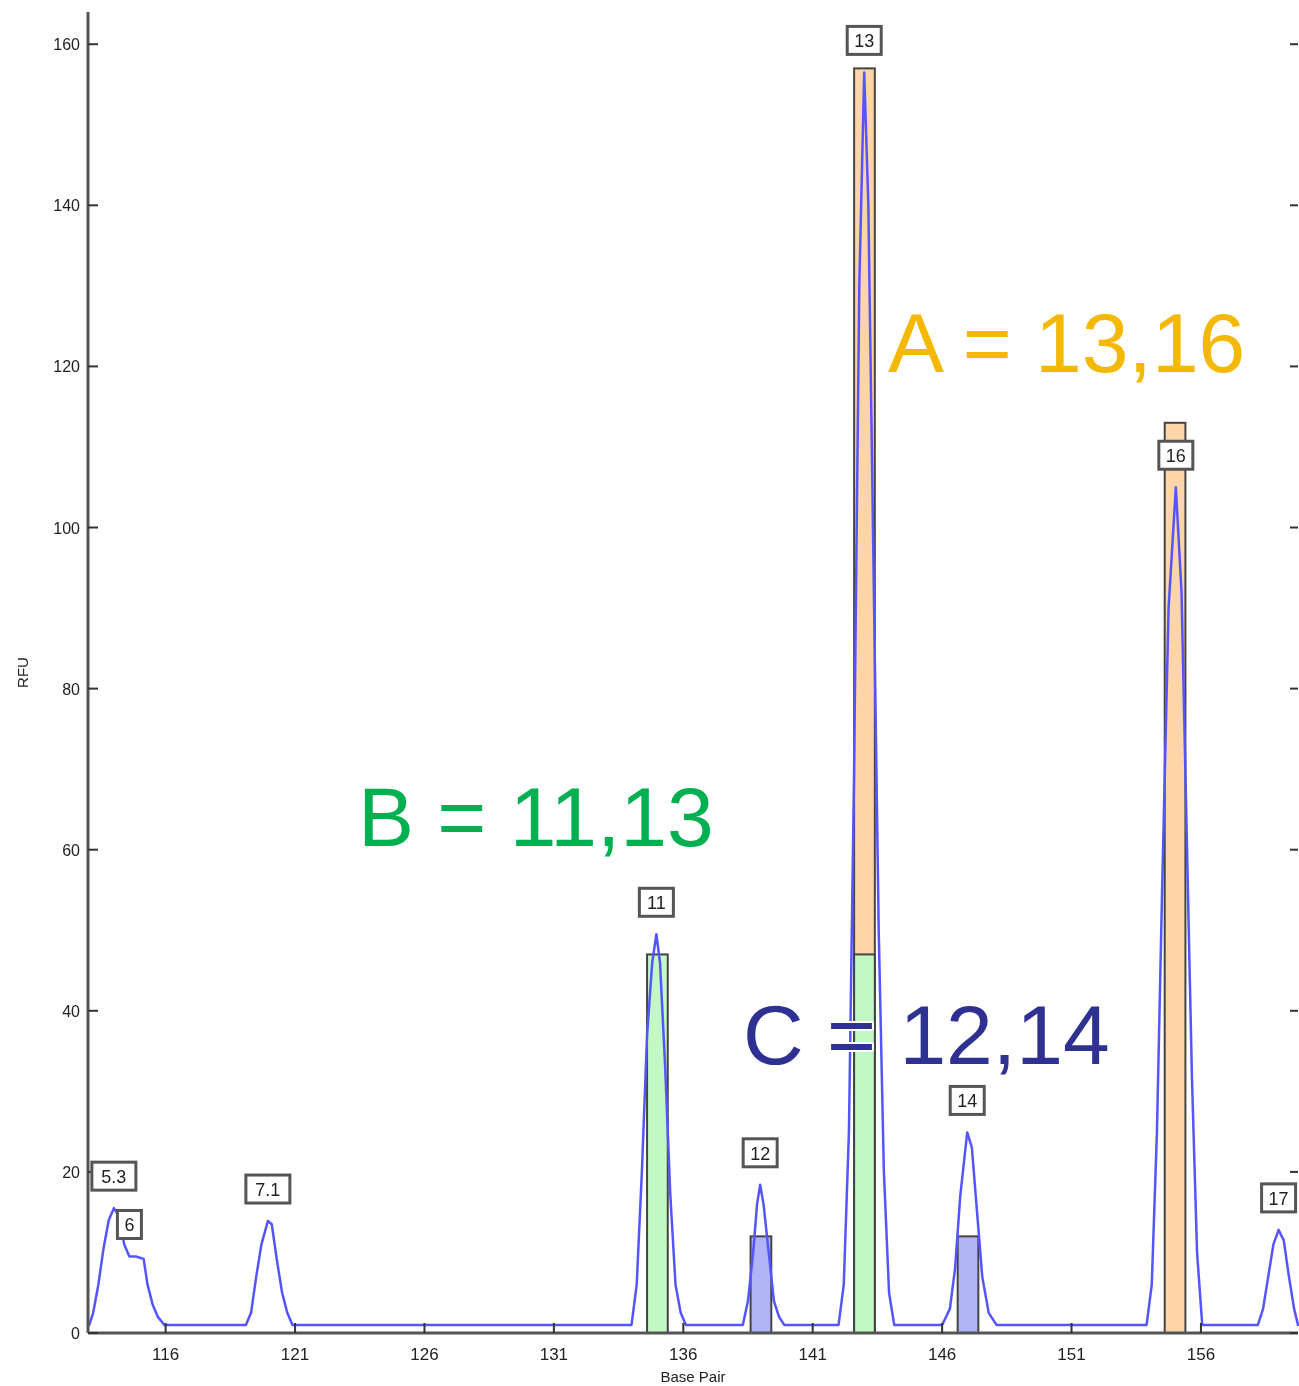 This screenshot has height=1386, width=1299. I want to click on y-tick-label: 140, so click(67, 206).